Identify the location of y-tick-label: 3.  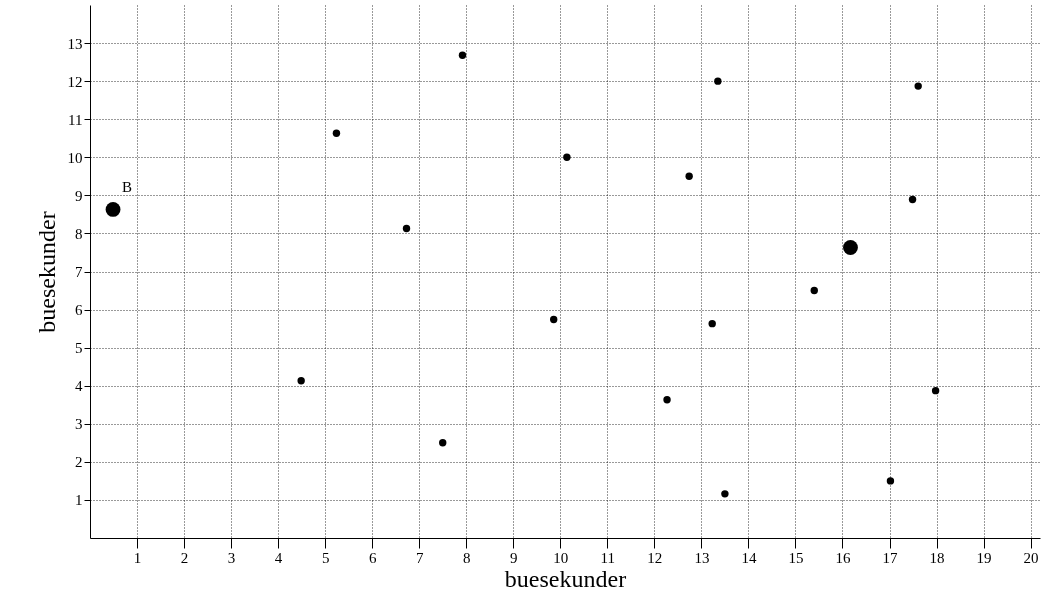
(79, 424).